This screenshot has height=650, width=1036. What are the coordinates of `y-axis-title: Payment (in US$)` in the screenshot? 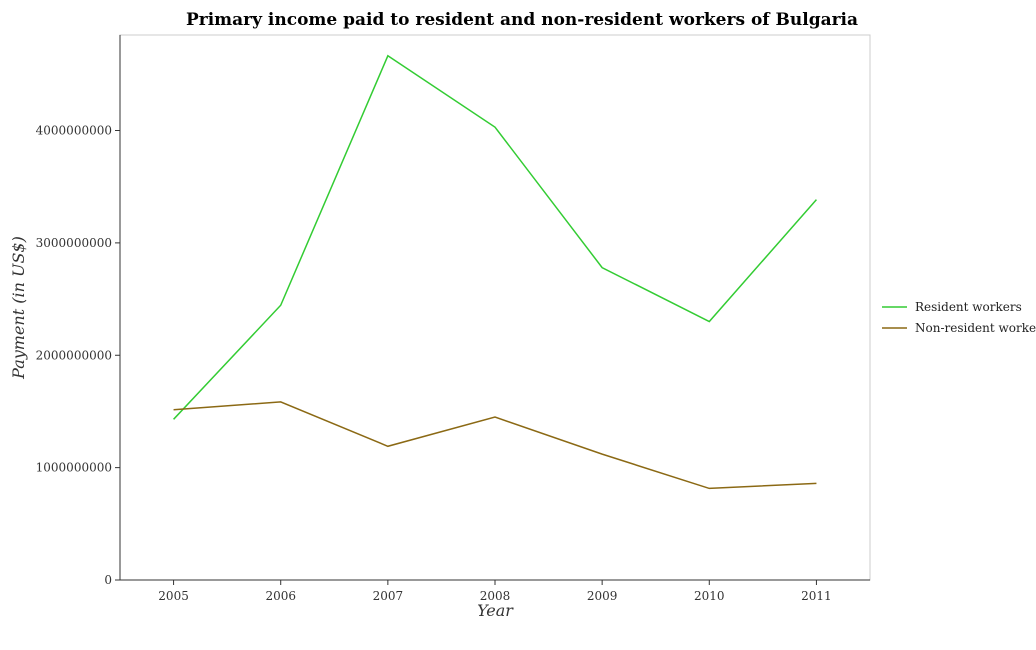 It's located at (18, 308).